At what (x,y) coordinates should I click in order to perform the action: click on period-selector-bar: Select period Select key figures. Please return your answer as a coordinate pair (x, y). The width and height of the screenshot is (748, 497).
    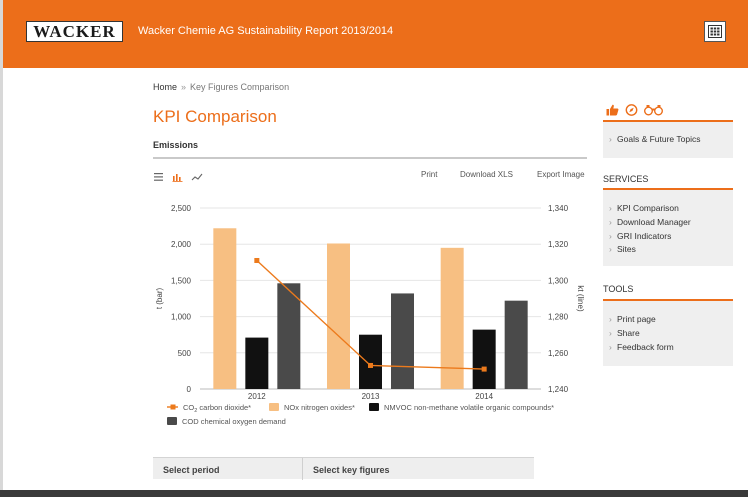
    Looking at the image, I should click on (343, 468).